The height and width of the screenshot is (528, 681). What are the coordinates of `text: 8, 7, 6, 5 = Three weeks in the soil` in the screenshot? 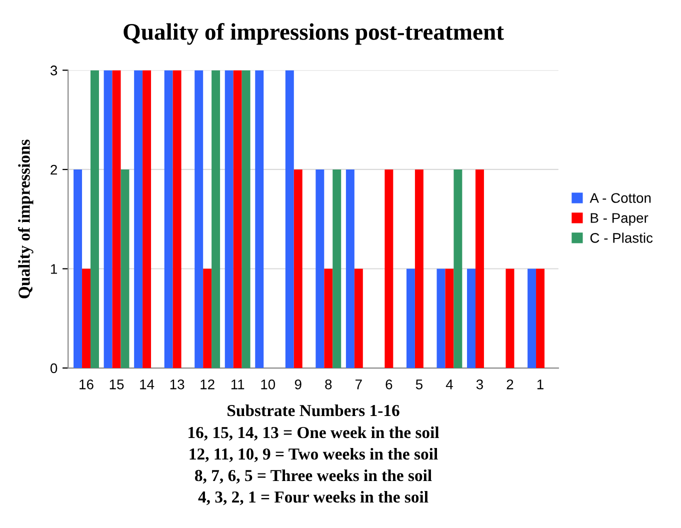 It's located at (313, 476).